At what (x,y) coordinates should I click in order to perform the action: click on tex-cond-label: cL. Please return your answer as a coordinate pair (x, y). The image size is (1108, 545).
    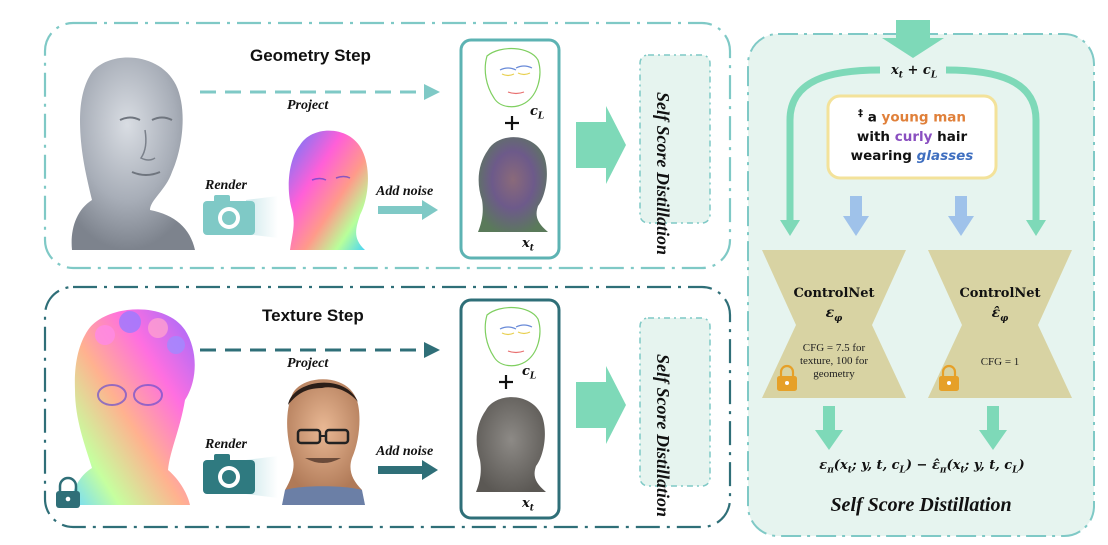
    Looking at the image, I should click on (529, 373).